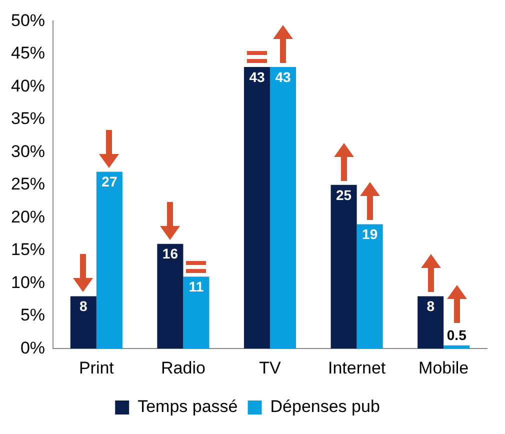 This screenshot has height=434, width=505. What do you see at coordinates (357, 368) in the screenshot?
I see `x-tick-label: Internet` at bounding box center [357, 368].